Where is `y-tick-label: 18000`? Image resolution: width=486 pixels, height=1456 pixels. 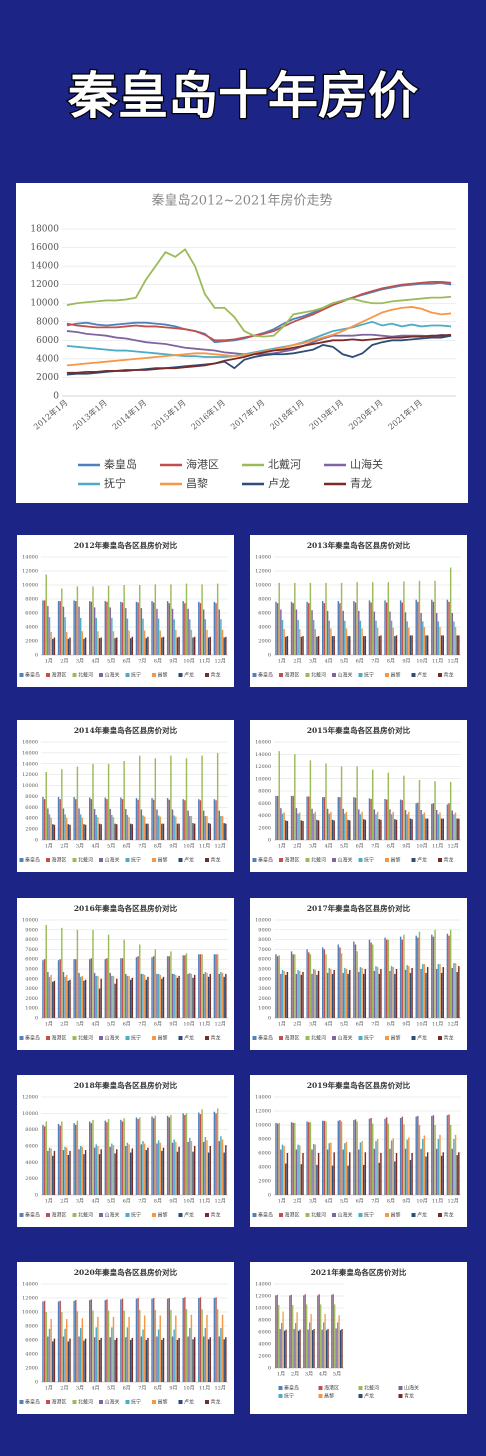
y-tick-label: 18000 is located at coordinates (44, 230).